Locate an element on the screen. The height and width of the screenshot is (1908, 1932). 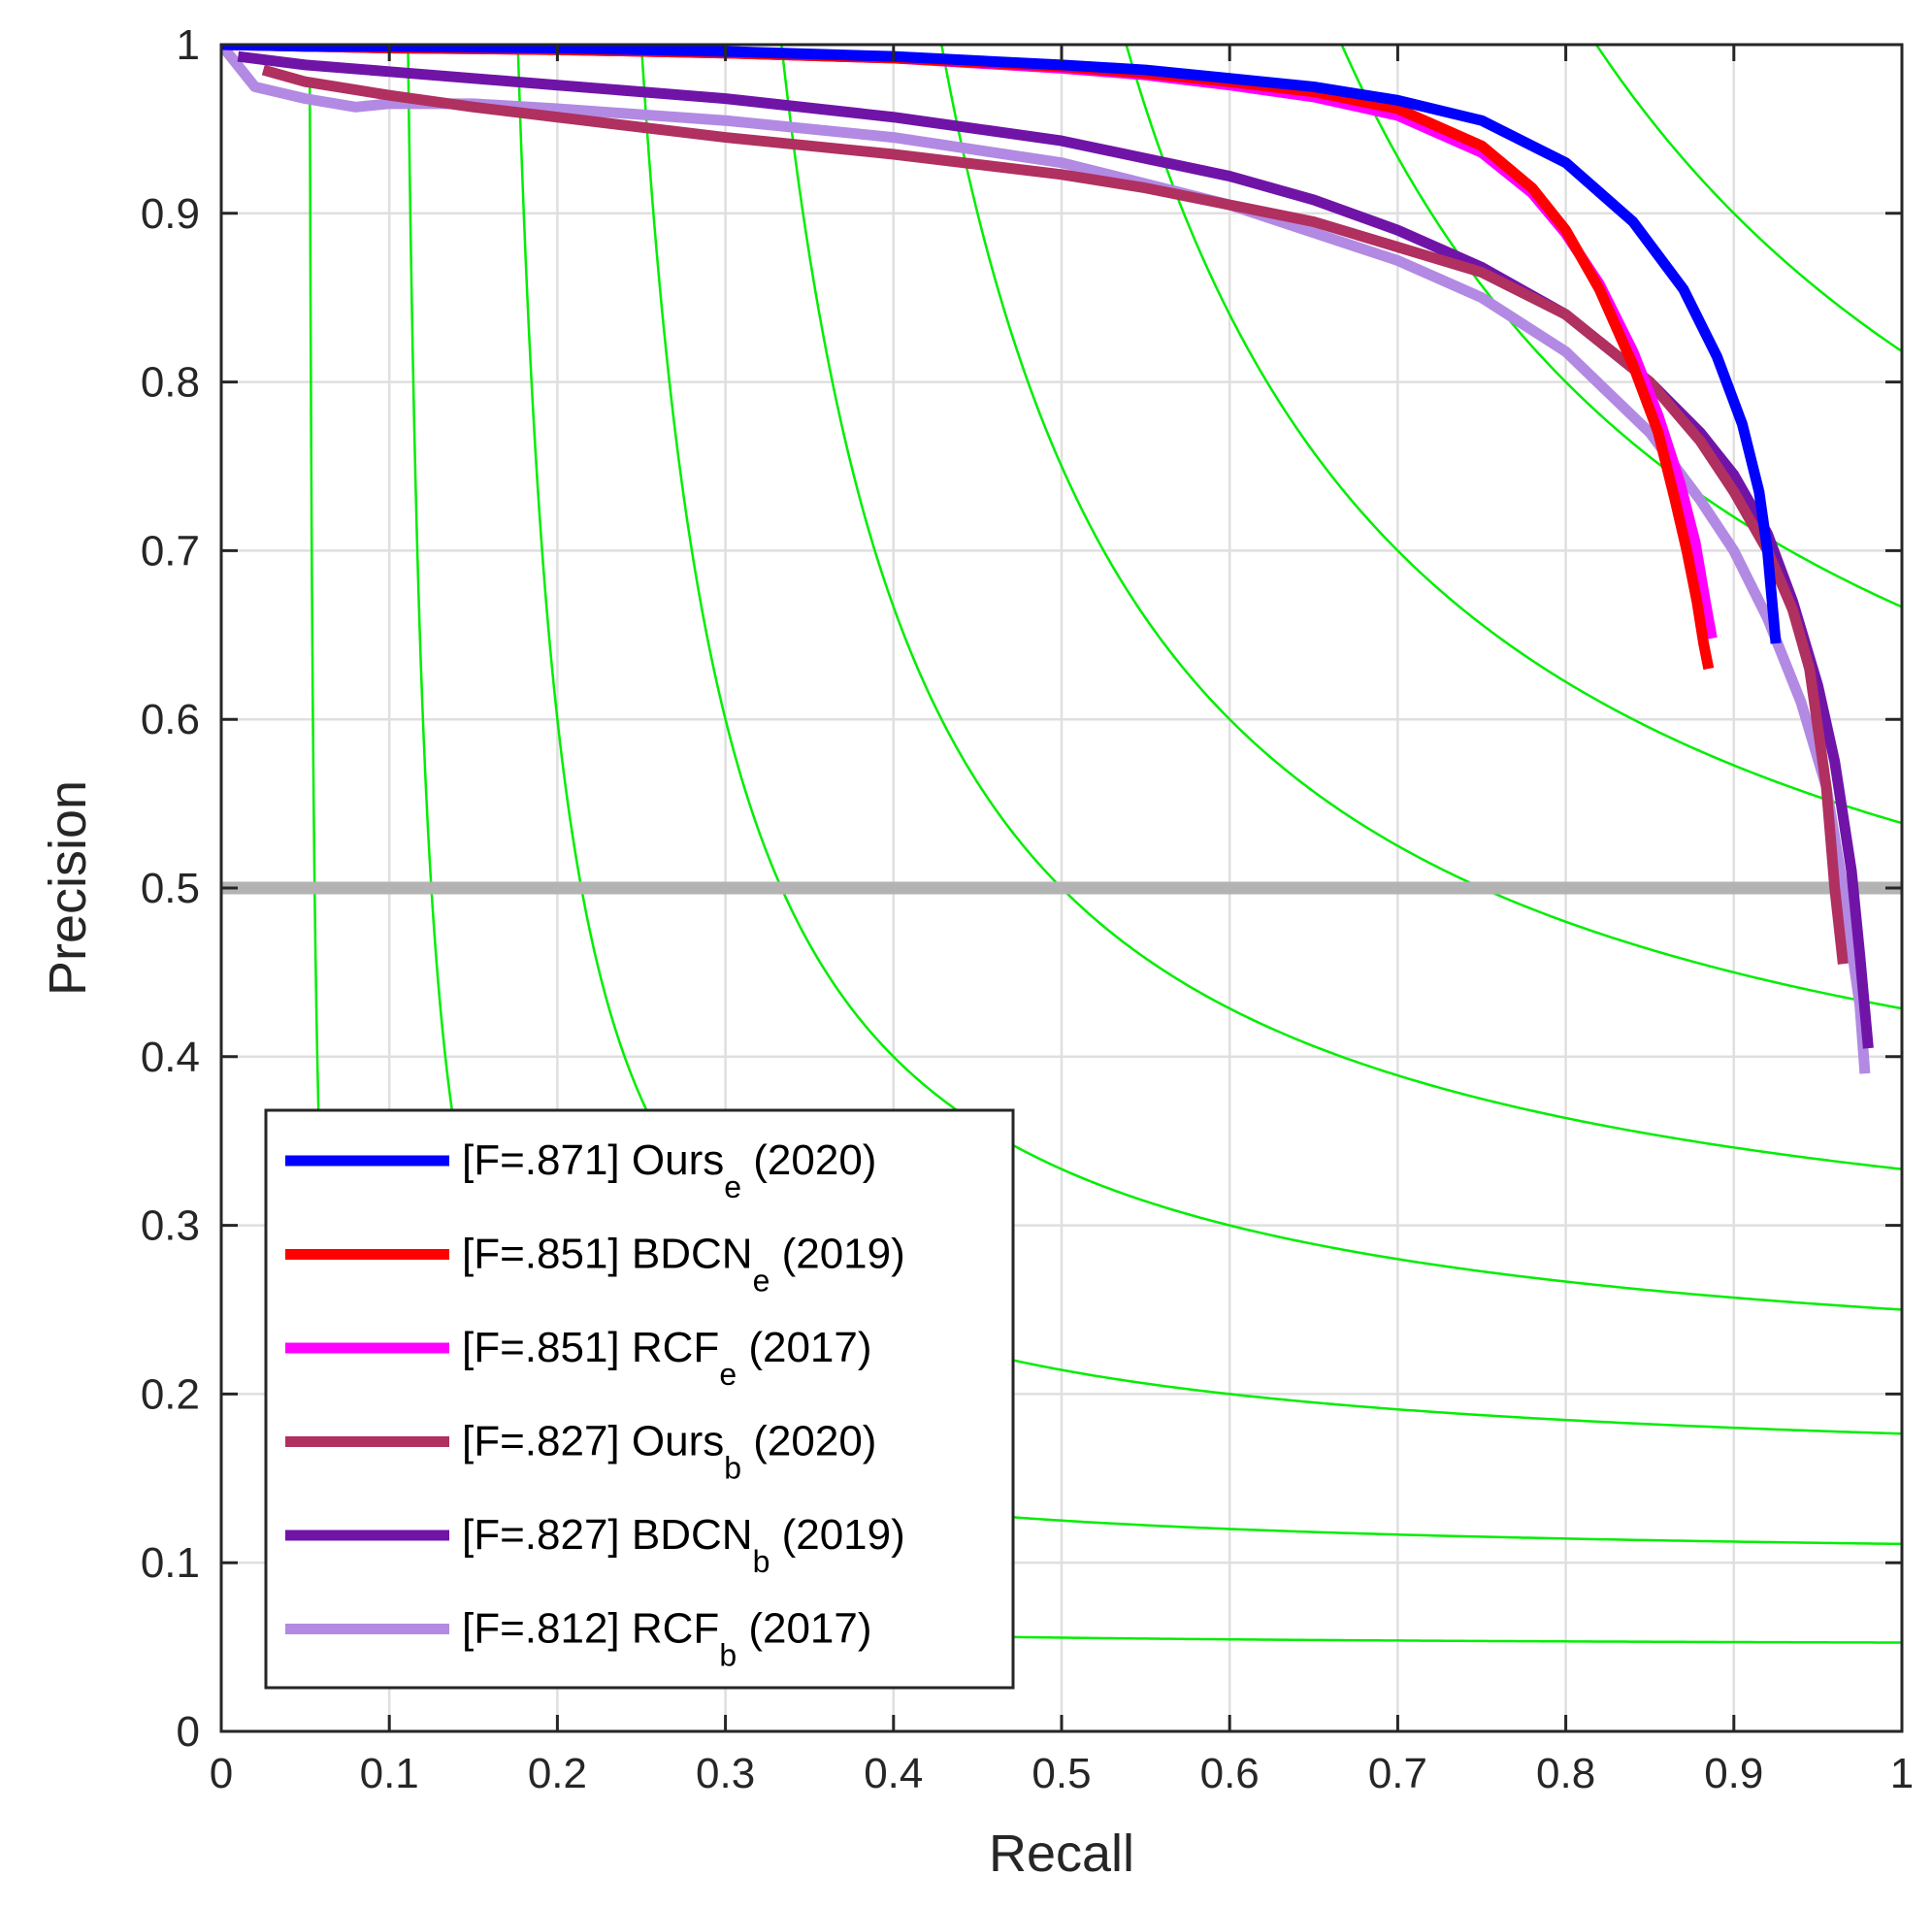
legend-box is located at coordinates (639, 1399).